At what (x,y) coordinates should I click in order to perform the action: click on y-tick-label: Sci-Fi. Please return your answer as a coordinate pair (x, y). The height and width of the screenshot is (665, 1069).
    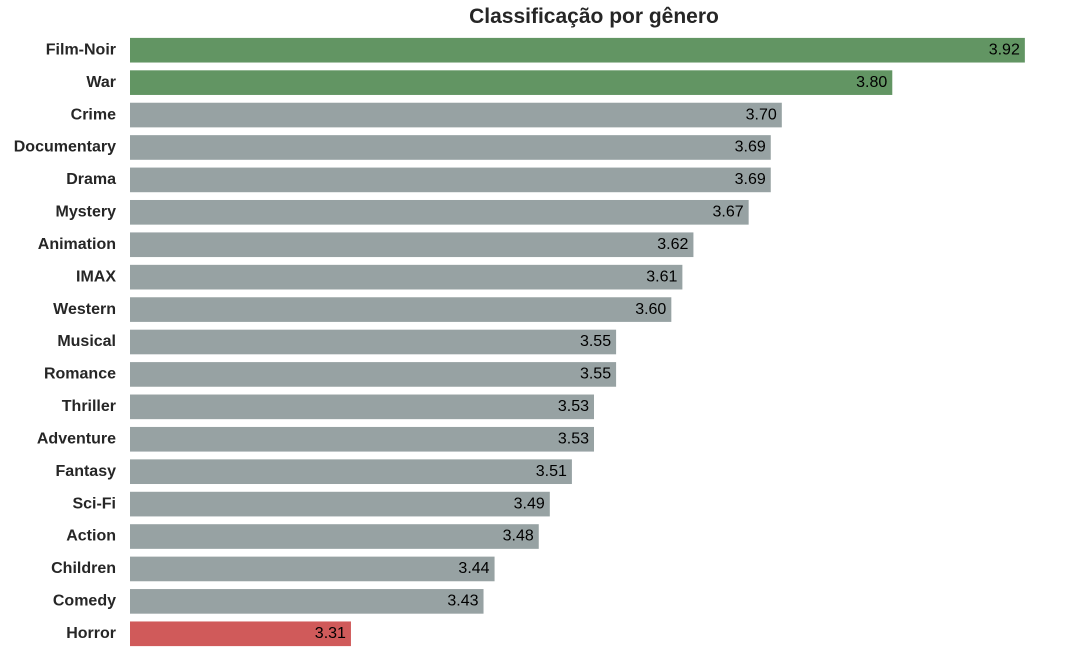
    Looking at the image, I should click on (94, 503).